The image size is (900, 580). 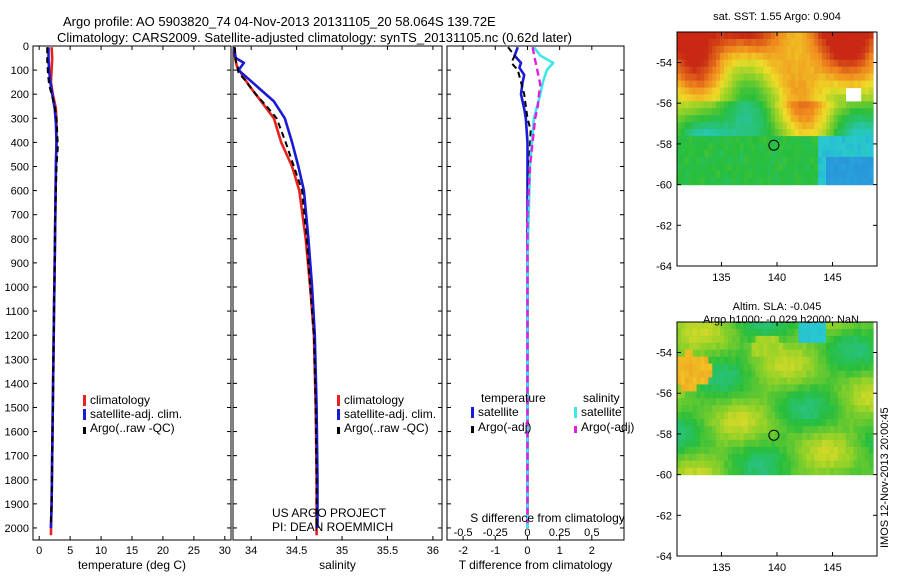 I want to click on difference-x2tick-label: 0, so click(x=527, y=533).